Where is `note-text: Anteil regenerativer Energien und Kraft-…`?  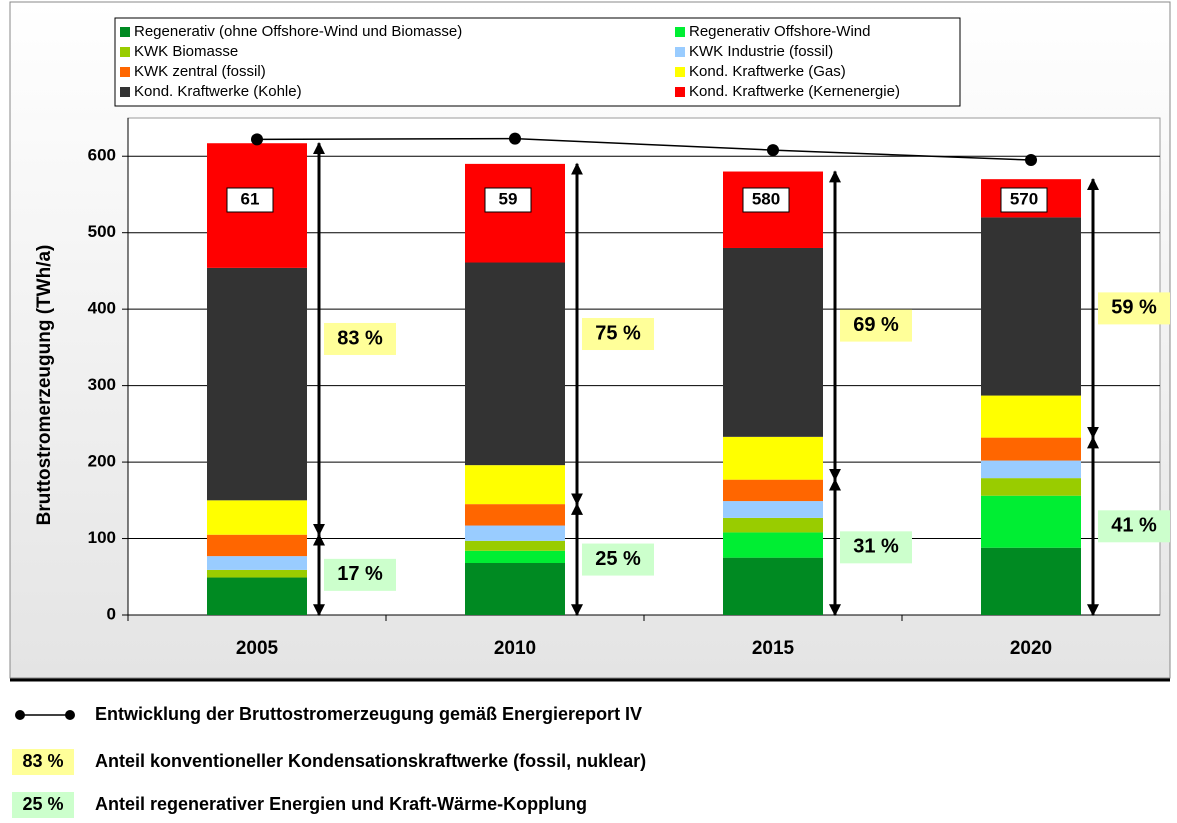
note-text: Anteil regenerativer Energien und Kraft-… is located at coordinates (341, 804).